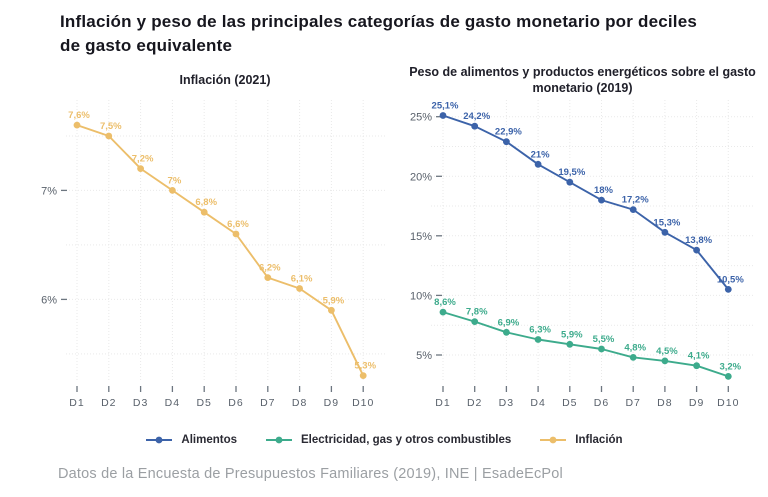  Describe the element at coordinates (445, 106) in the screenshot. I see `data-point-label: 25,1%` at that location.